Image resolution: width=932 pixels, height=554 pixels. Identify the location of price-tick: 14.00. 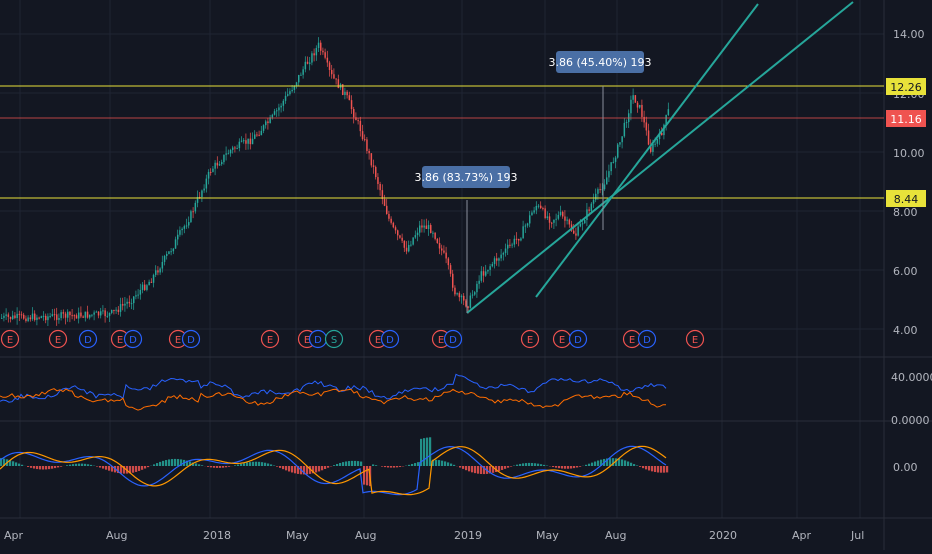
(909, 34).